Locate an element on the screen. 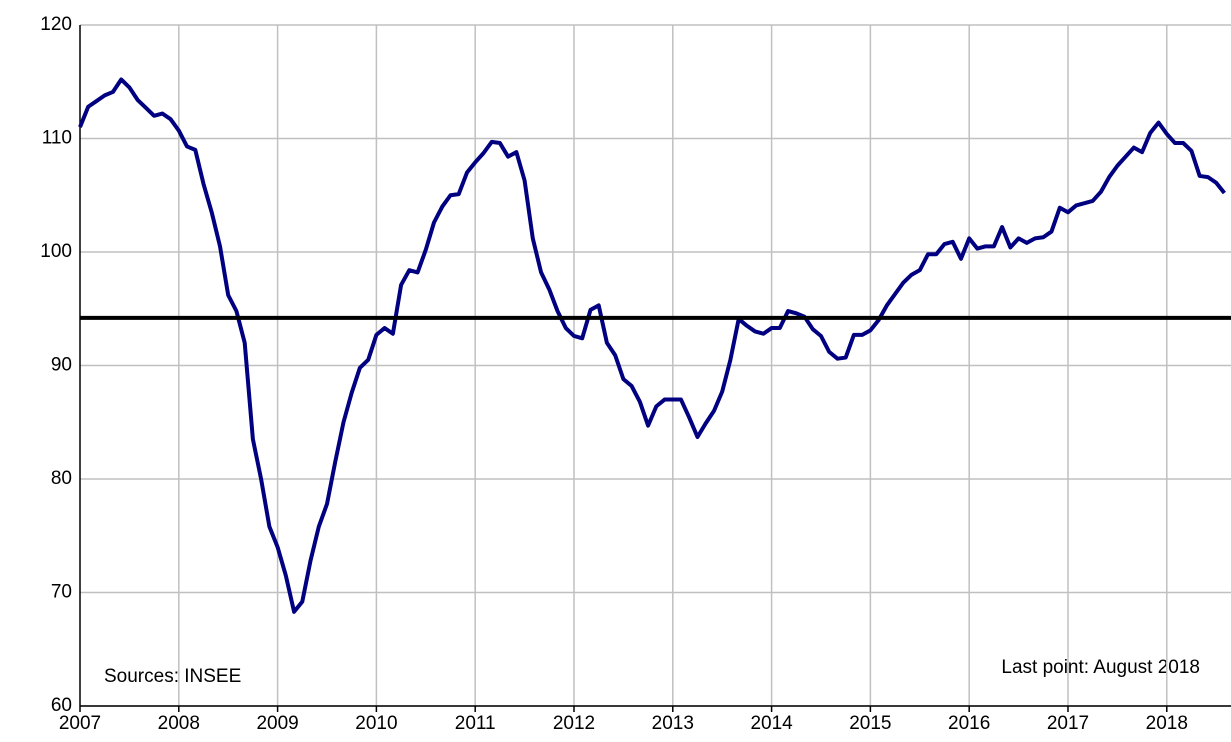 The height and width of the screenshot is (742, 1231). x-tick-label: 2018 is located at coordinates (1167, 723).